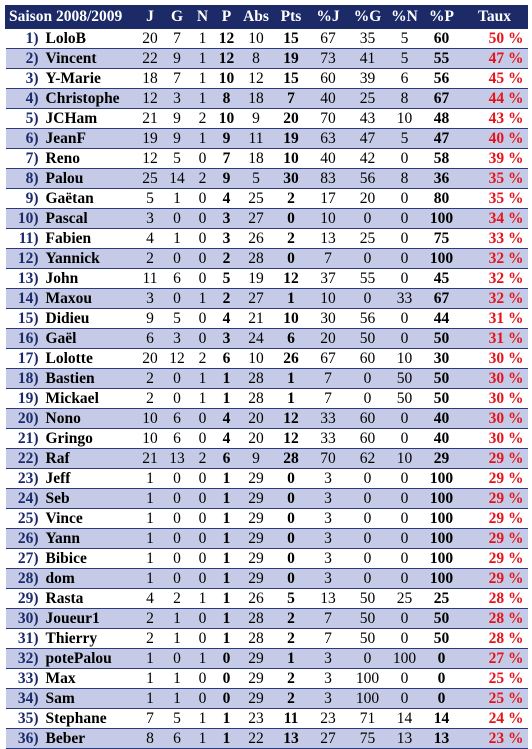 The width and height of the screenshot is (532, 749). What do you see at coordinates (89, 438) in the screenshot?
I see `cell-player-name: Gringo` at bounding box center [89, 438].